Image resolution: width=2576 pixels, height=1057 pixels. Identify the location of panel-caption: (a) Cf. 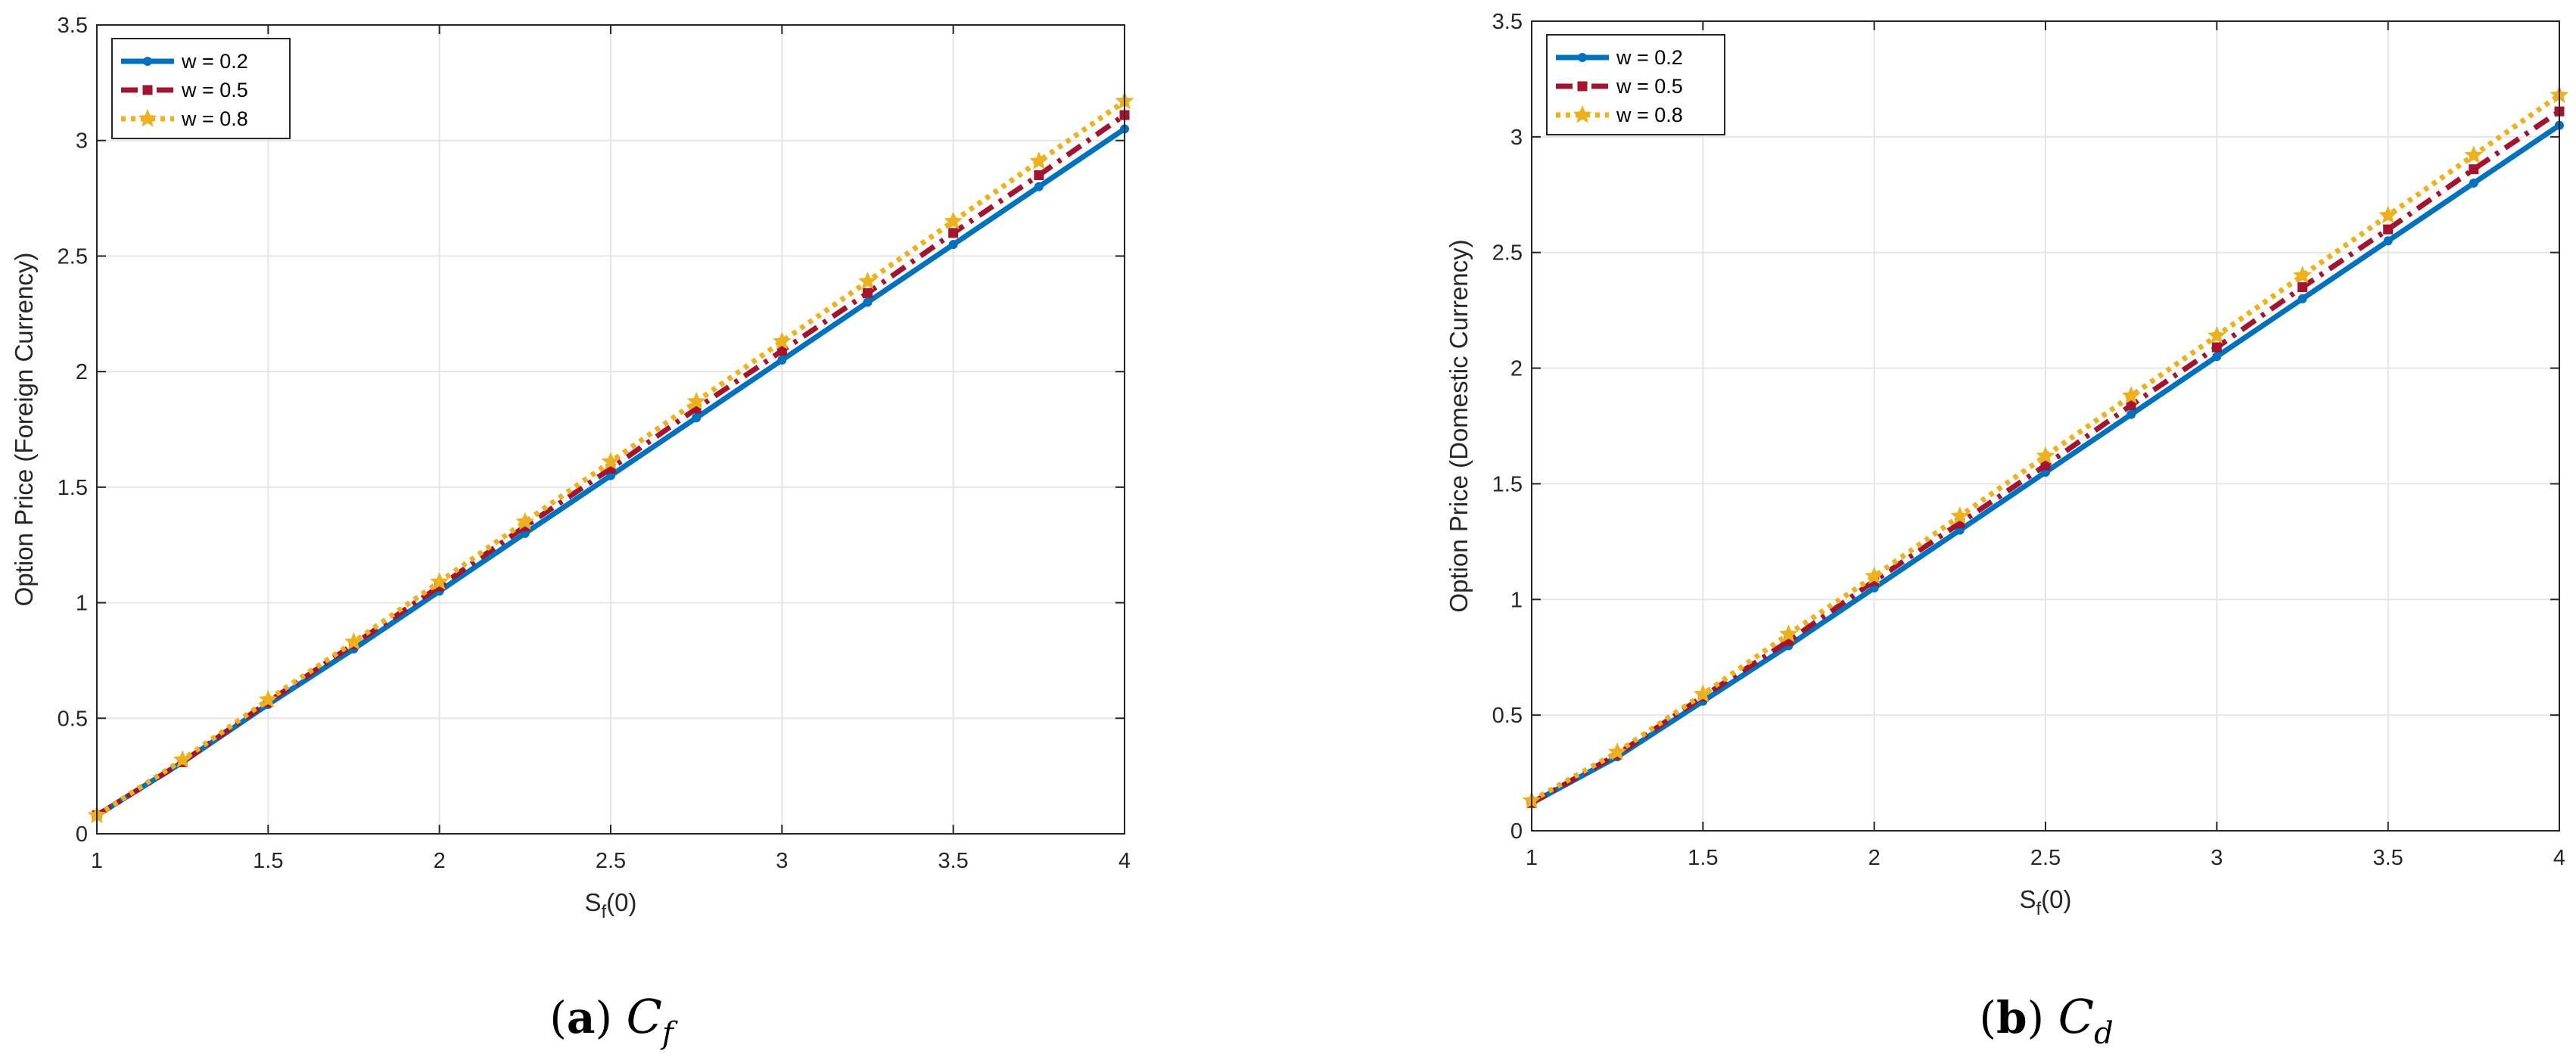
(613, 1020).